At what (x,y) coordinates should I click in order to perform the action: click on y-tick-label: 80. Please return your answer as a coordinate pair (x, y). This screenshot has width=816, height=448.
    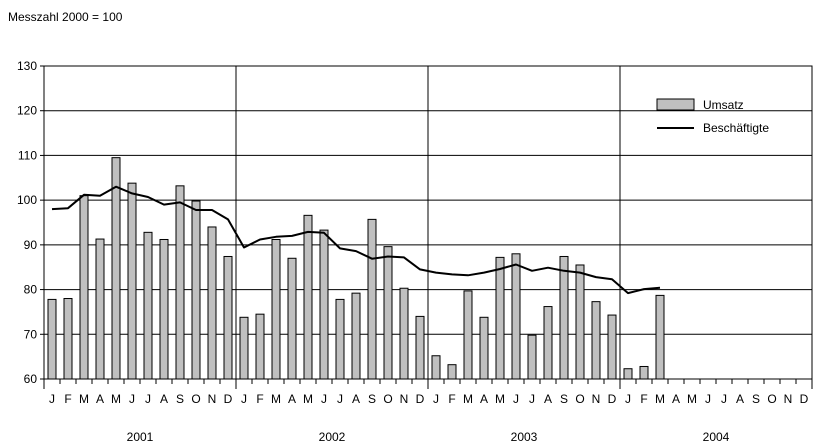
    Looking at the image, I should click on (31, 290).